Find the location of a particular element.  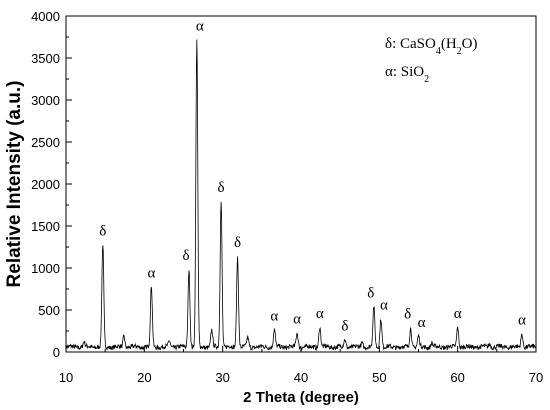

y-tick-label: 2000 is located at coordinates (45, 184).